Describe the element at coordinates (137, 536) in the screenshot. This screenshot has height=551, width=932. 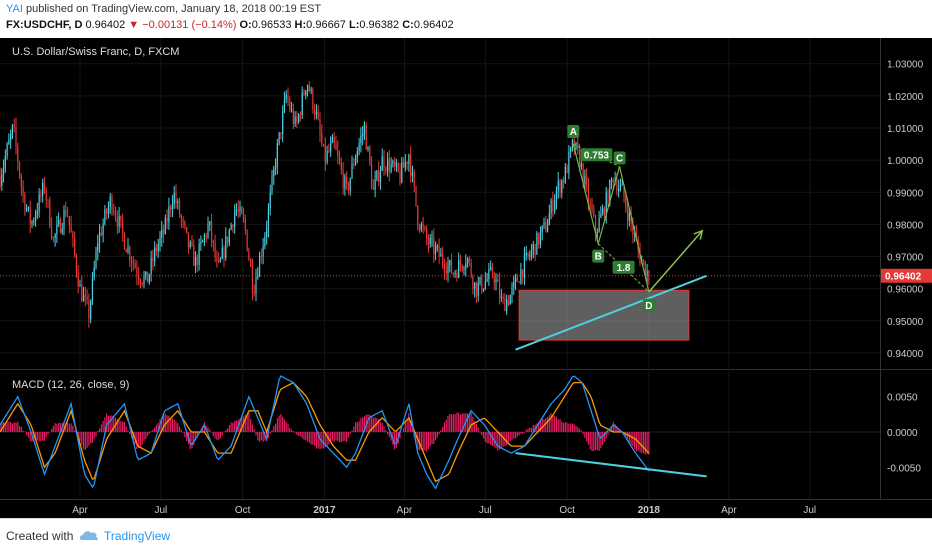
I see `tradingview-link: TradingView` at that location.